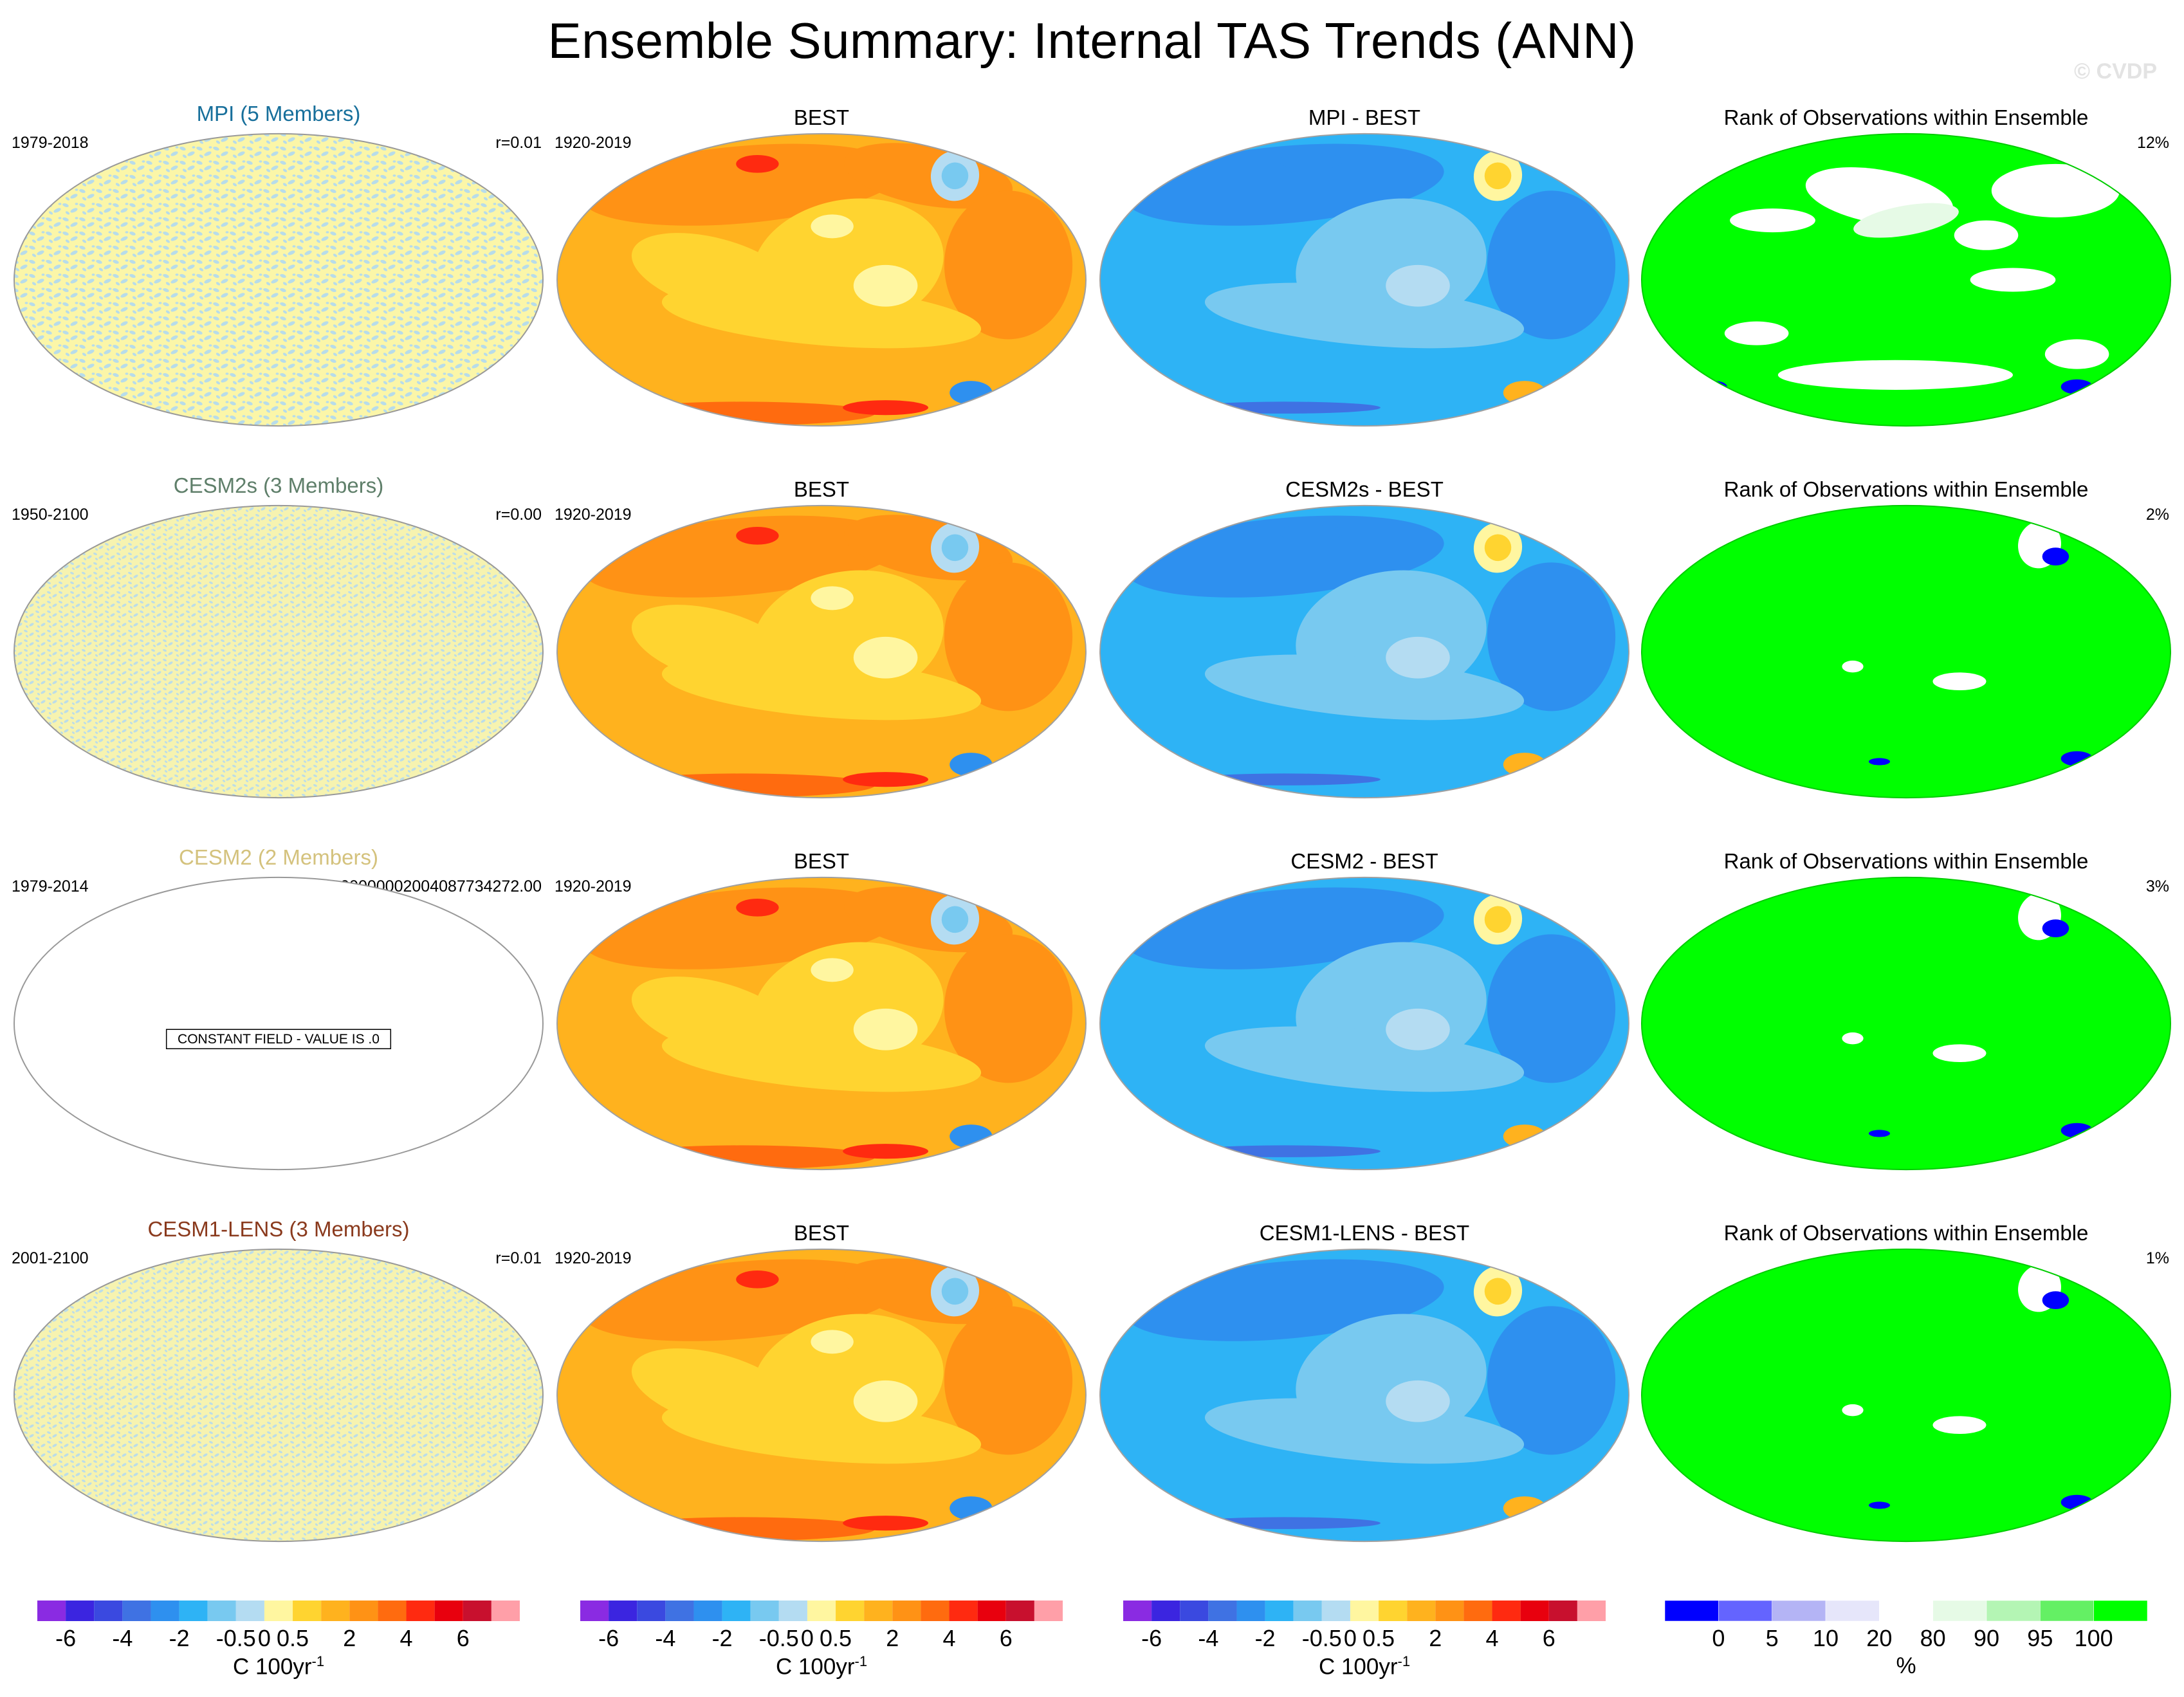 This screenshot has width=2184, height=1697. I want to click on ensemble-panel-title: CESM2 (2 Members), so click(279, 857).